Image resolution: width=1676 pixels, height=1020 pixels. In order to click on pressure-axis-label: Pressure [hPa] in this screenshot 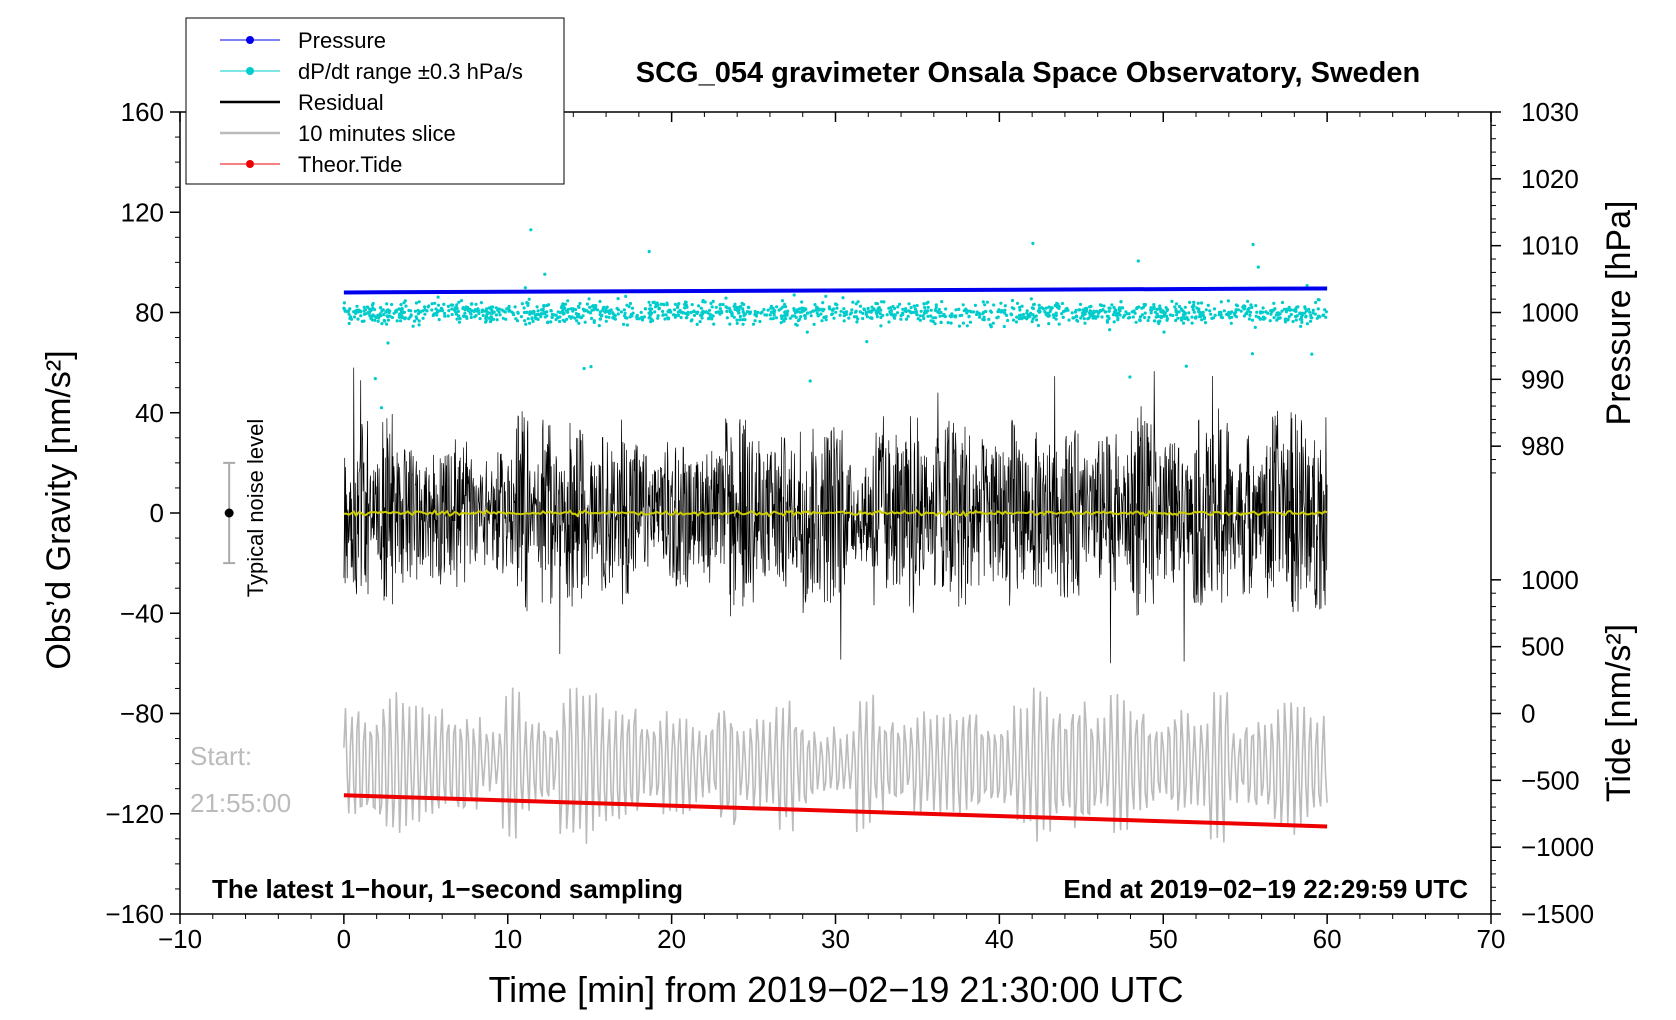, I will do `click(1619, 313)`.